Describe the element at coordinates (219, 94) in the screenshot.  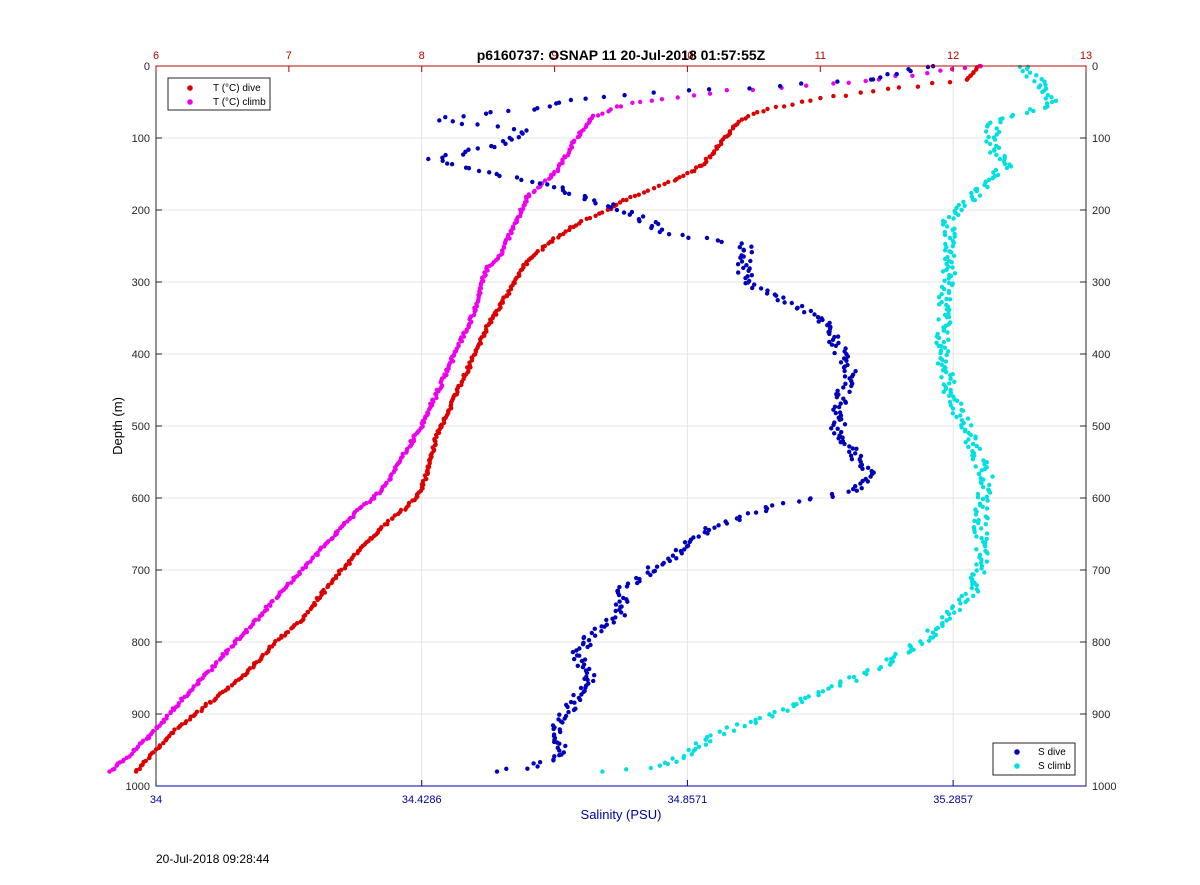
I see `legend-temperature-box` at that location.